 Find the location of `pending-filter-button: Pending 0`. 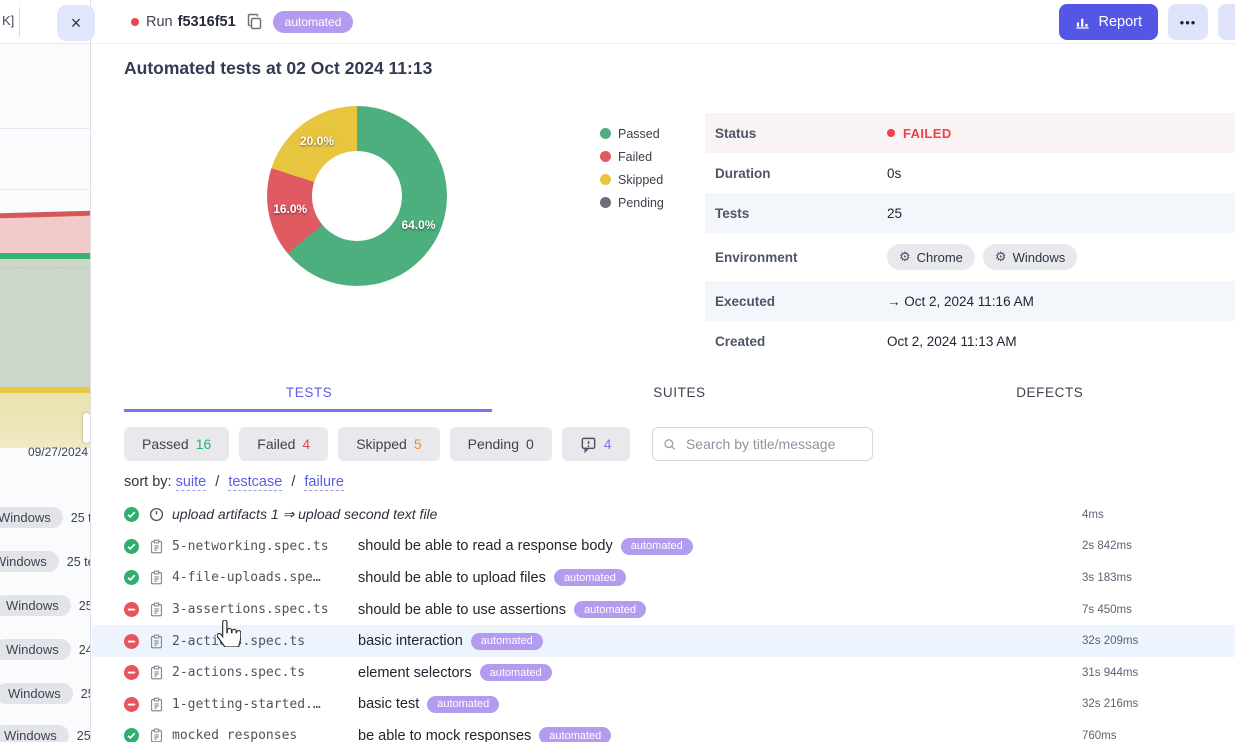

pending-filter-button: Pending 0 is located at coordinates (500, 444).